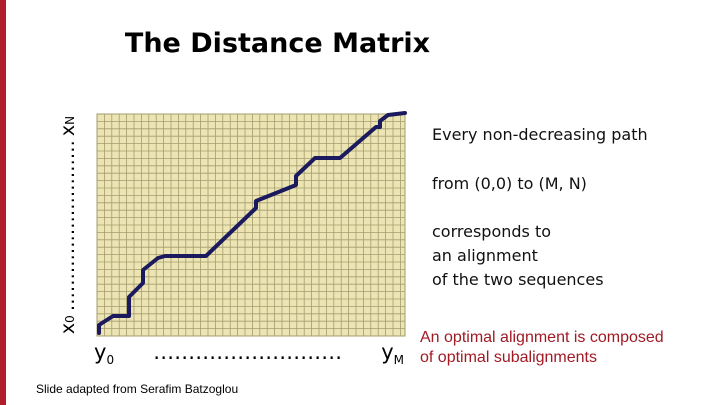  Describe the element at coordinates (387, 352) in the screenshot. I see `y-end-label: y` at that location.